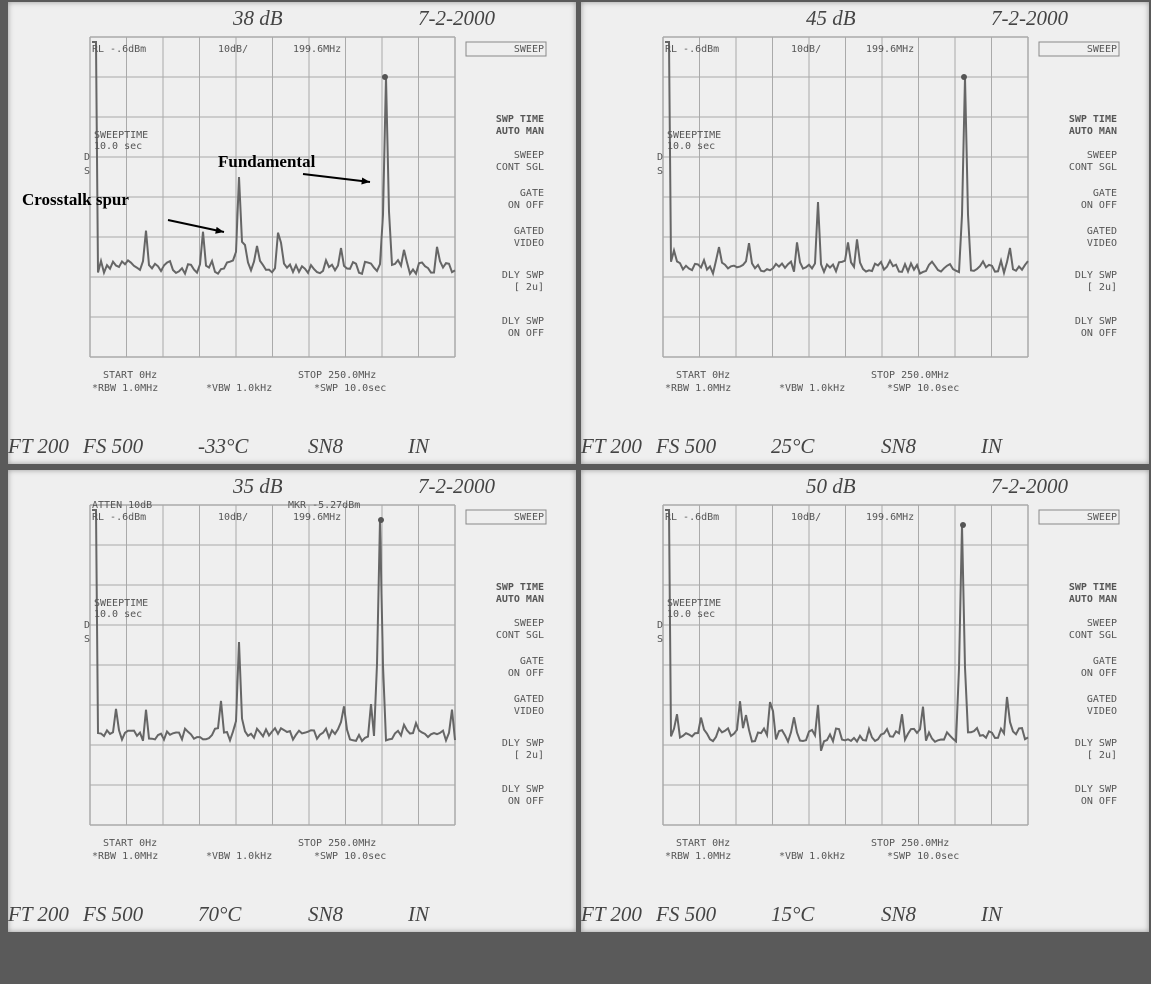 The height and width of the screenshot is (984, 1151). I want to click on atten: ATTEN 10dB, so click(122, 505).